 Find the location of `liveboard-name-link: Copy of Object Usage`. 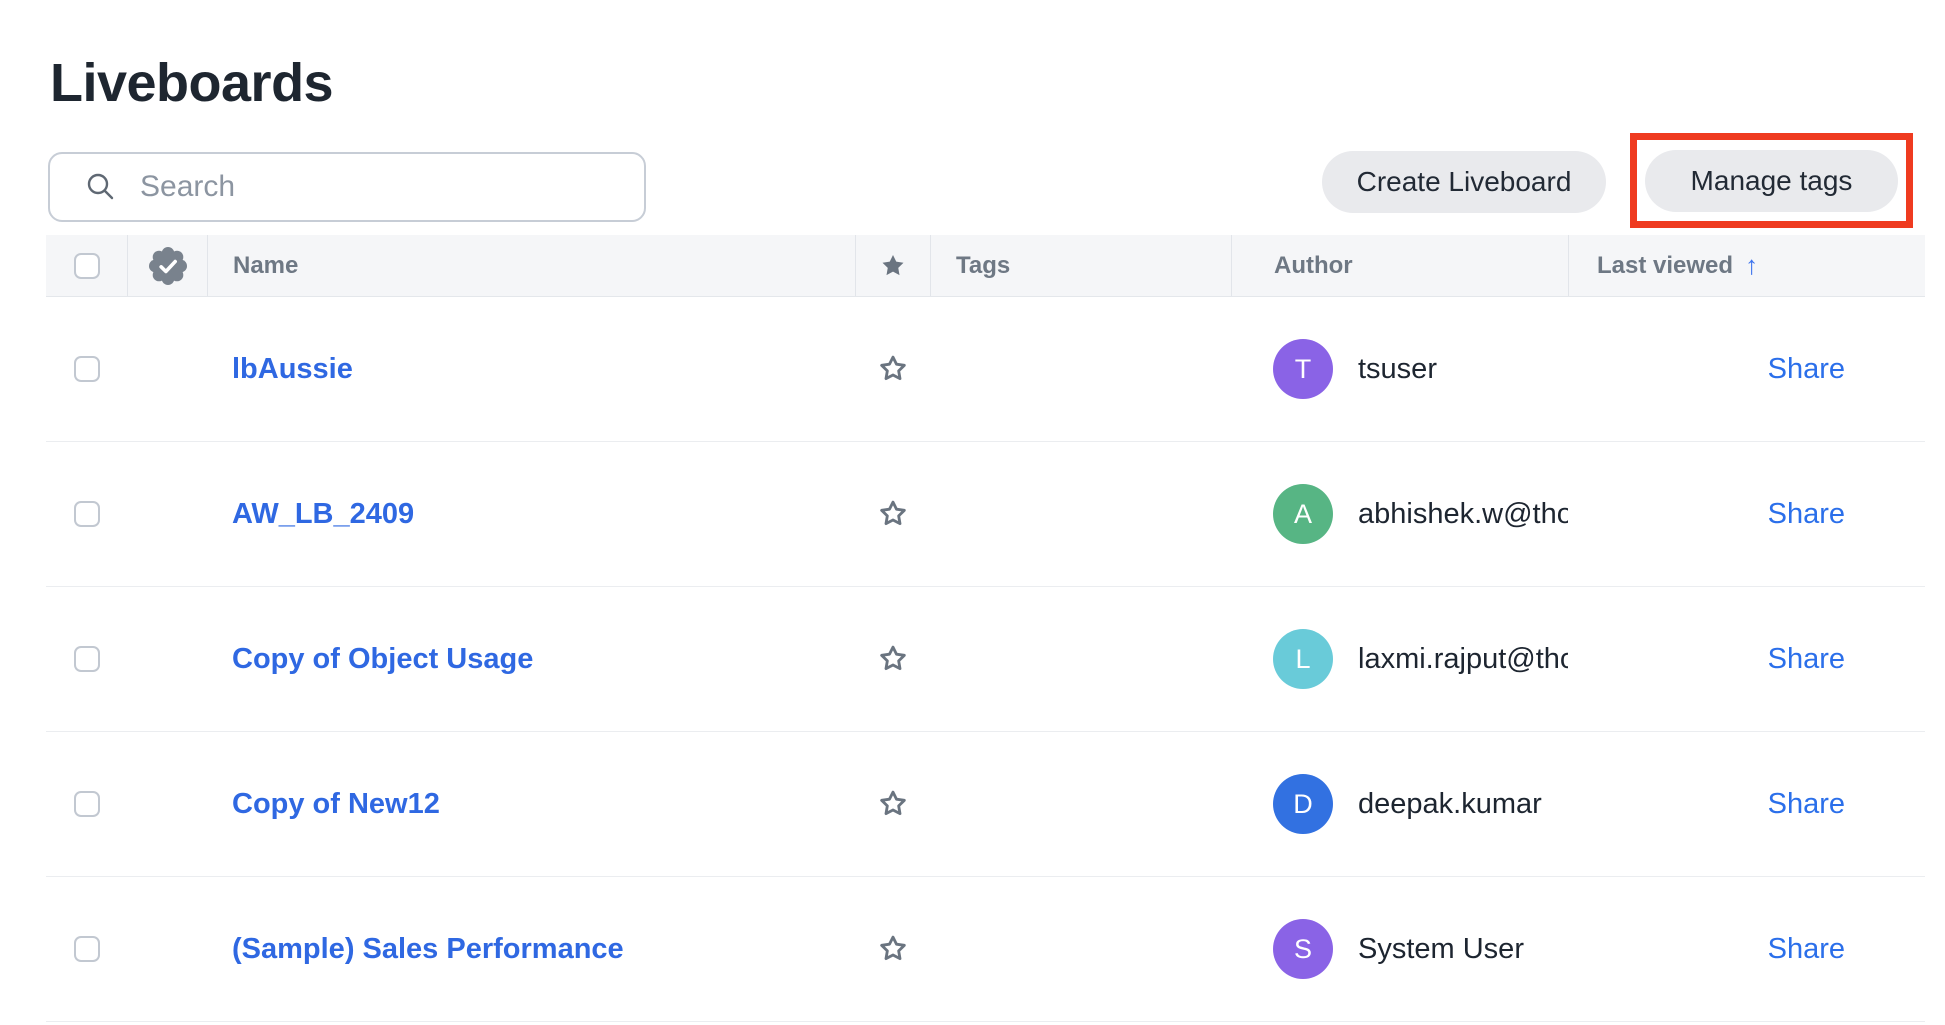

liveboard-name-link: Copy of Object Usage is located at coordinates (383, 658).